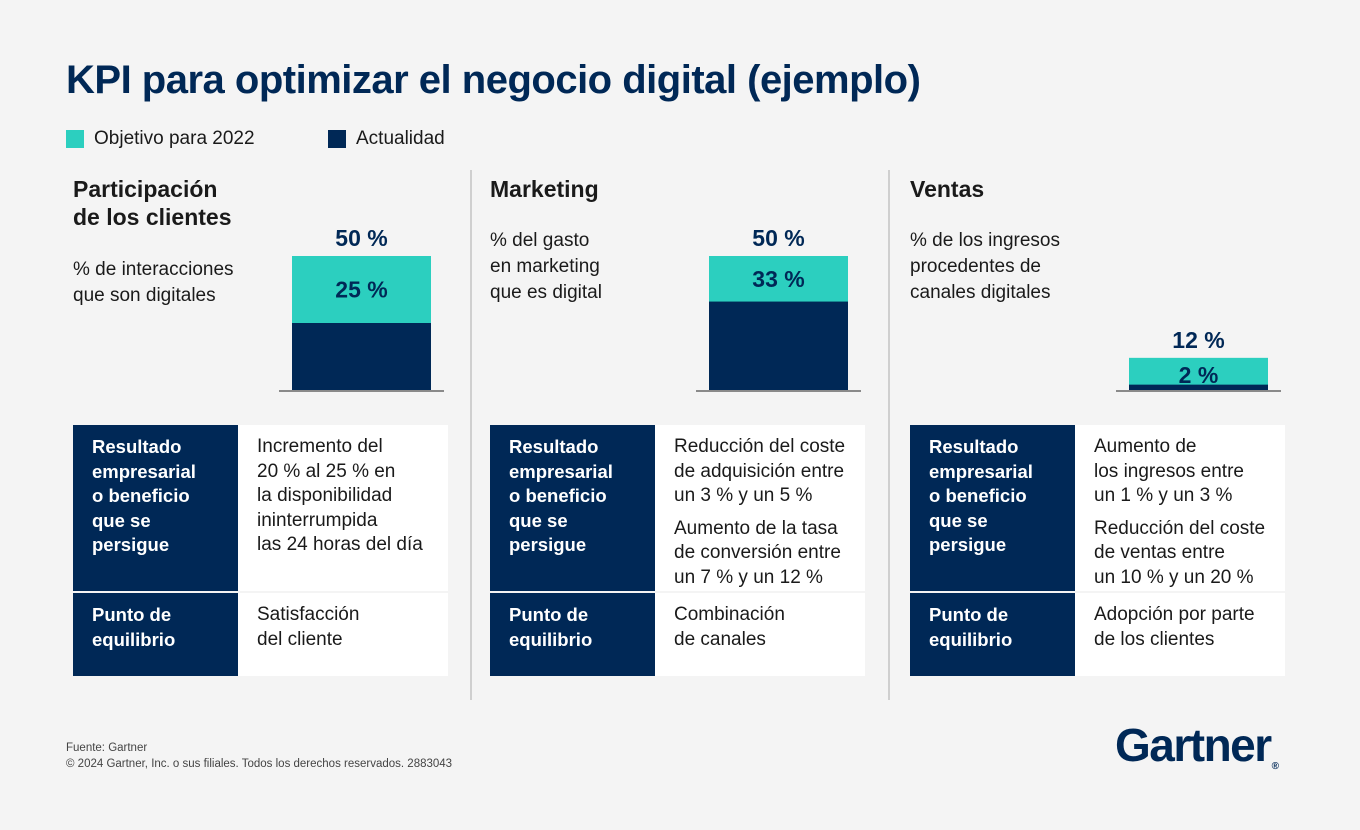 The height and width of the screenshot is (830, 1360). Describe the element at coordinates (1198, 340) in the screenshot. I see `data-label-target: 12 %` at that location.